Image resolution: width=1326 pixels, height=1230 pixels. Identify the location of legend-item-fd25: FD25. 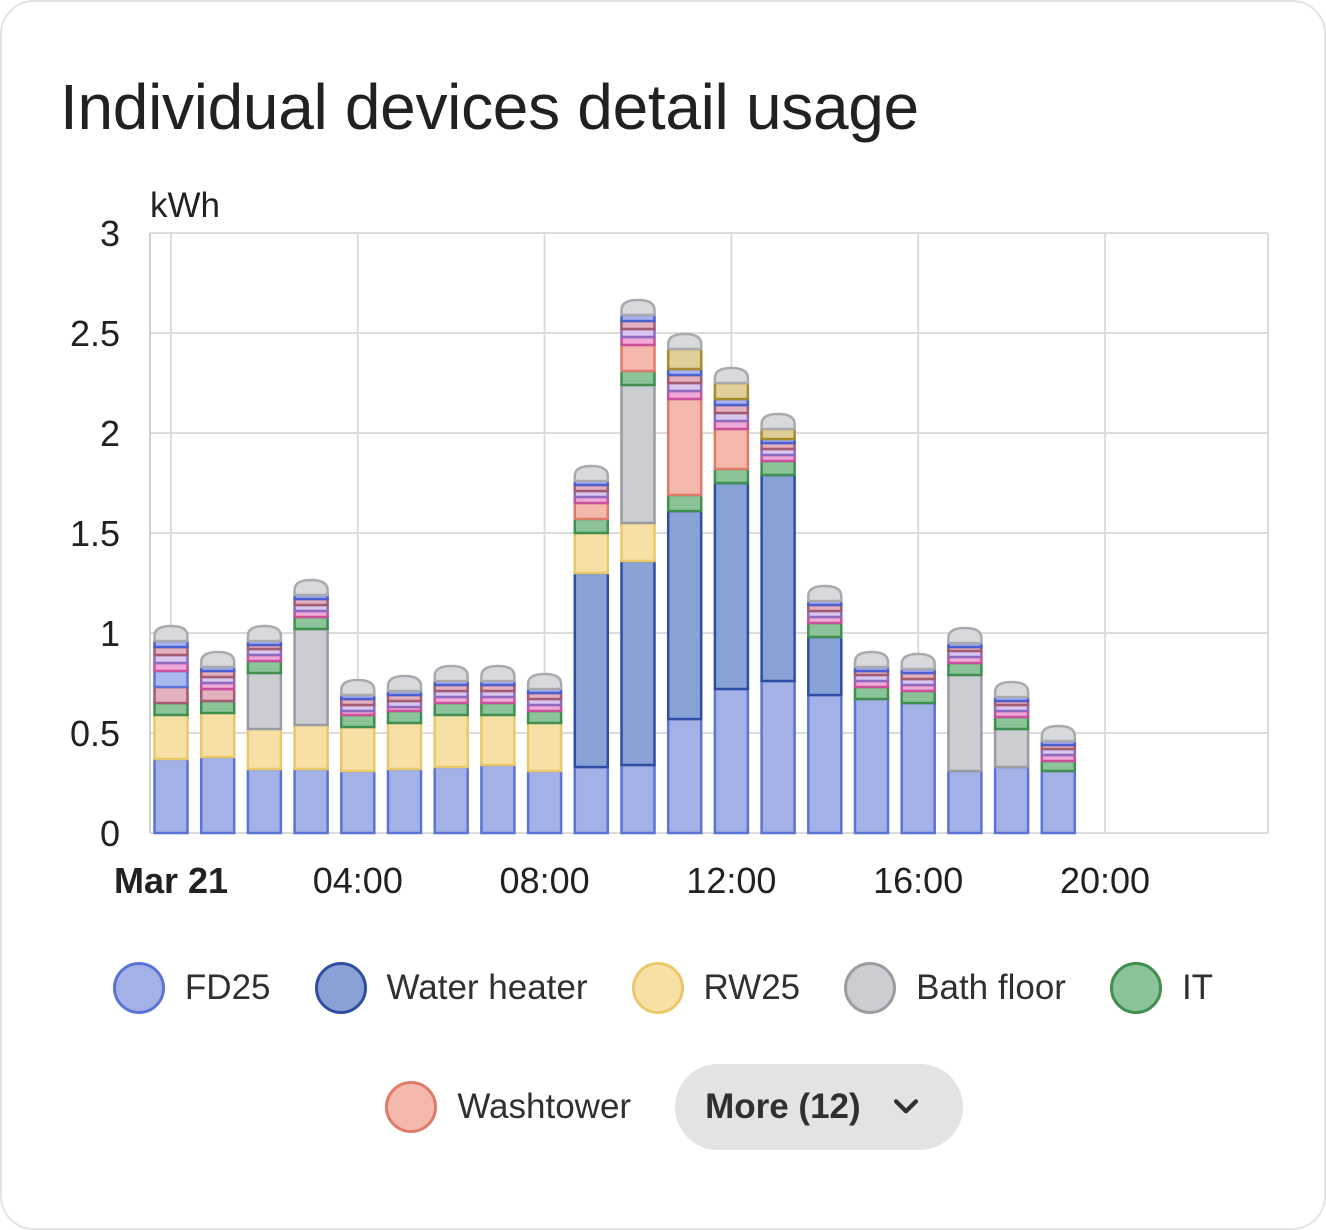
(191, 988).